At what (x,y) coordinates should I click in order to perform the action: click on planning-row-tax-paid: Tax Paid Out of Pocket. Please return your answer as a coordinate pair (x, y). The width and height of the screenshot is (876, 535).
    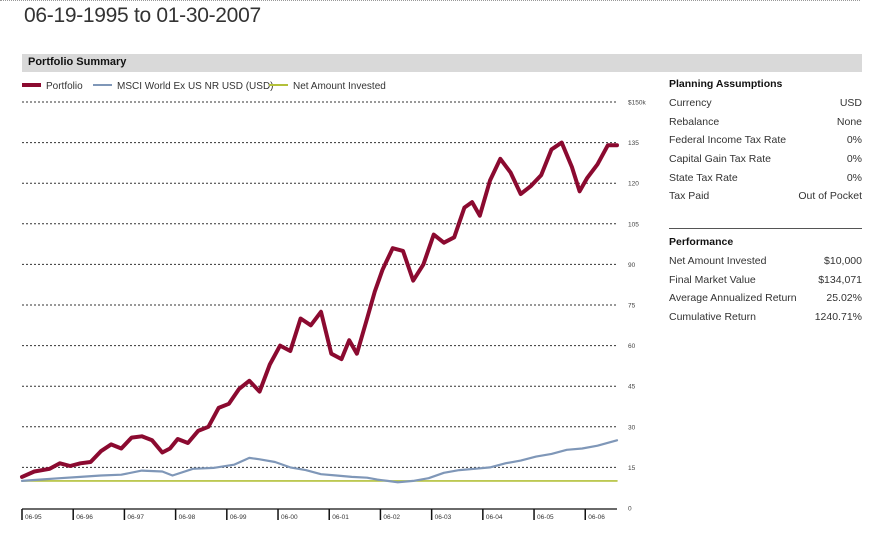
    Looking at the image, I should click on (765, 196).